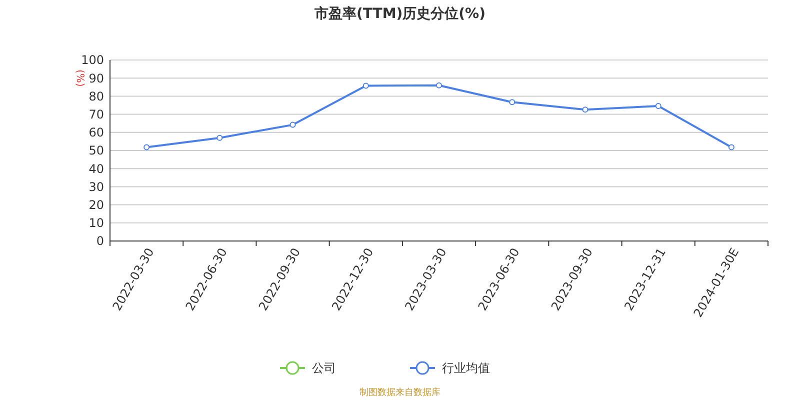 The width and height of the screenshot is (800, 400). Describe the element at coordinates (400, 392) in the screenshot. I see `text: 制图数据来自数据库` at that location.